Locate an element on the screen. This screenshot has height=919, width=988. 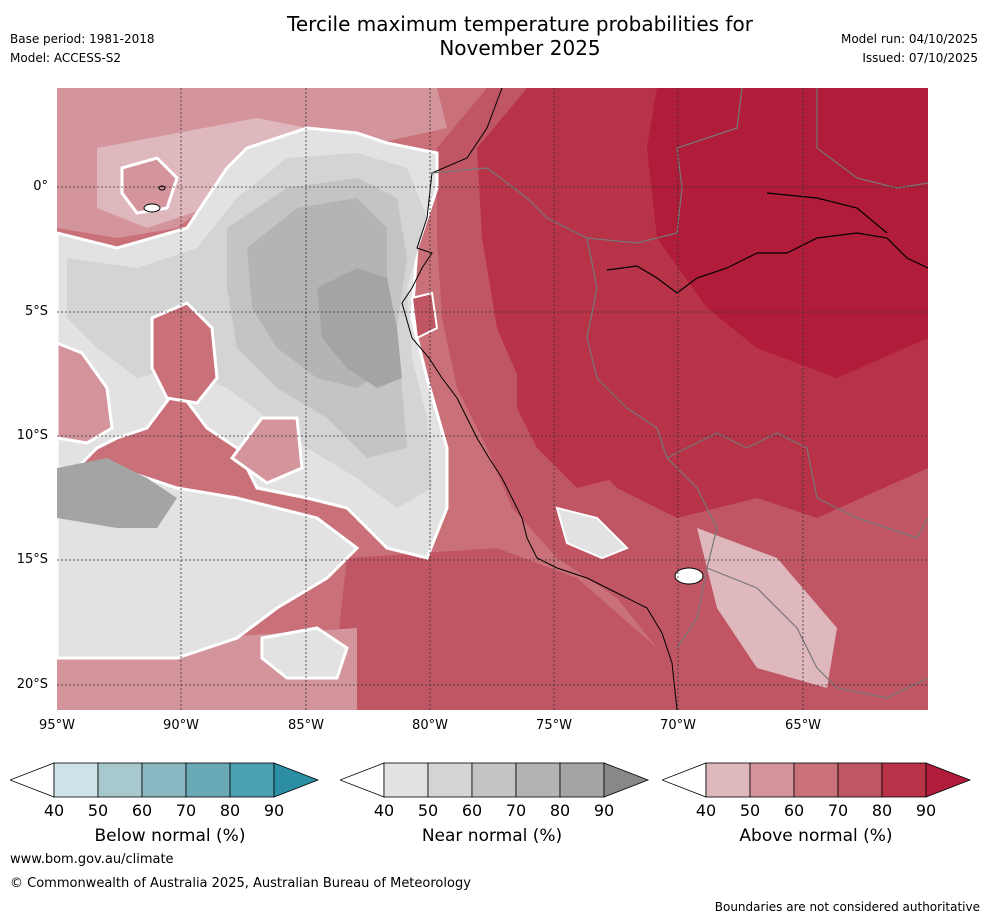
title-line-2: November 2025 is located at coordinates (520, 48).